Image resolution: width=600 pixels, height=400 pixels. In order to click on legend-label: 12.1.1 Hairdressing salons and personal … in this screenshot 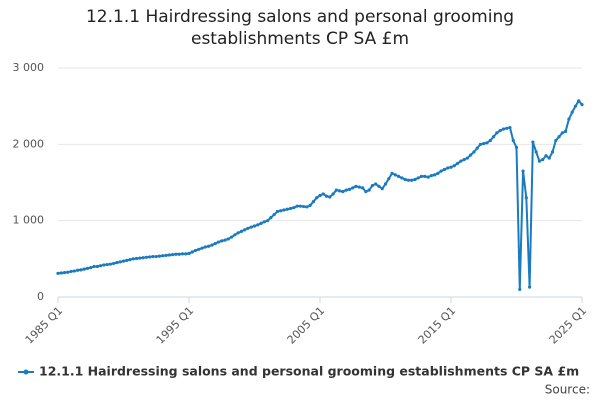, I will do `click(309, 371)`.